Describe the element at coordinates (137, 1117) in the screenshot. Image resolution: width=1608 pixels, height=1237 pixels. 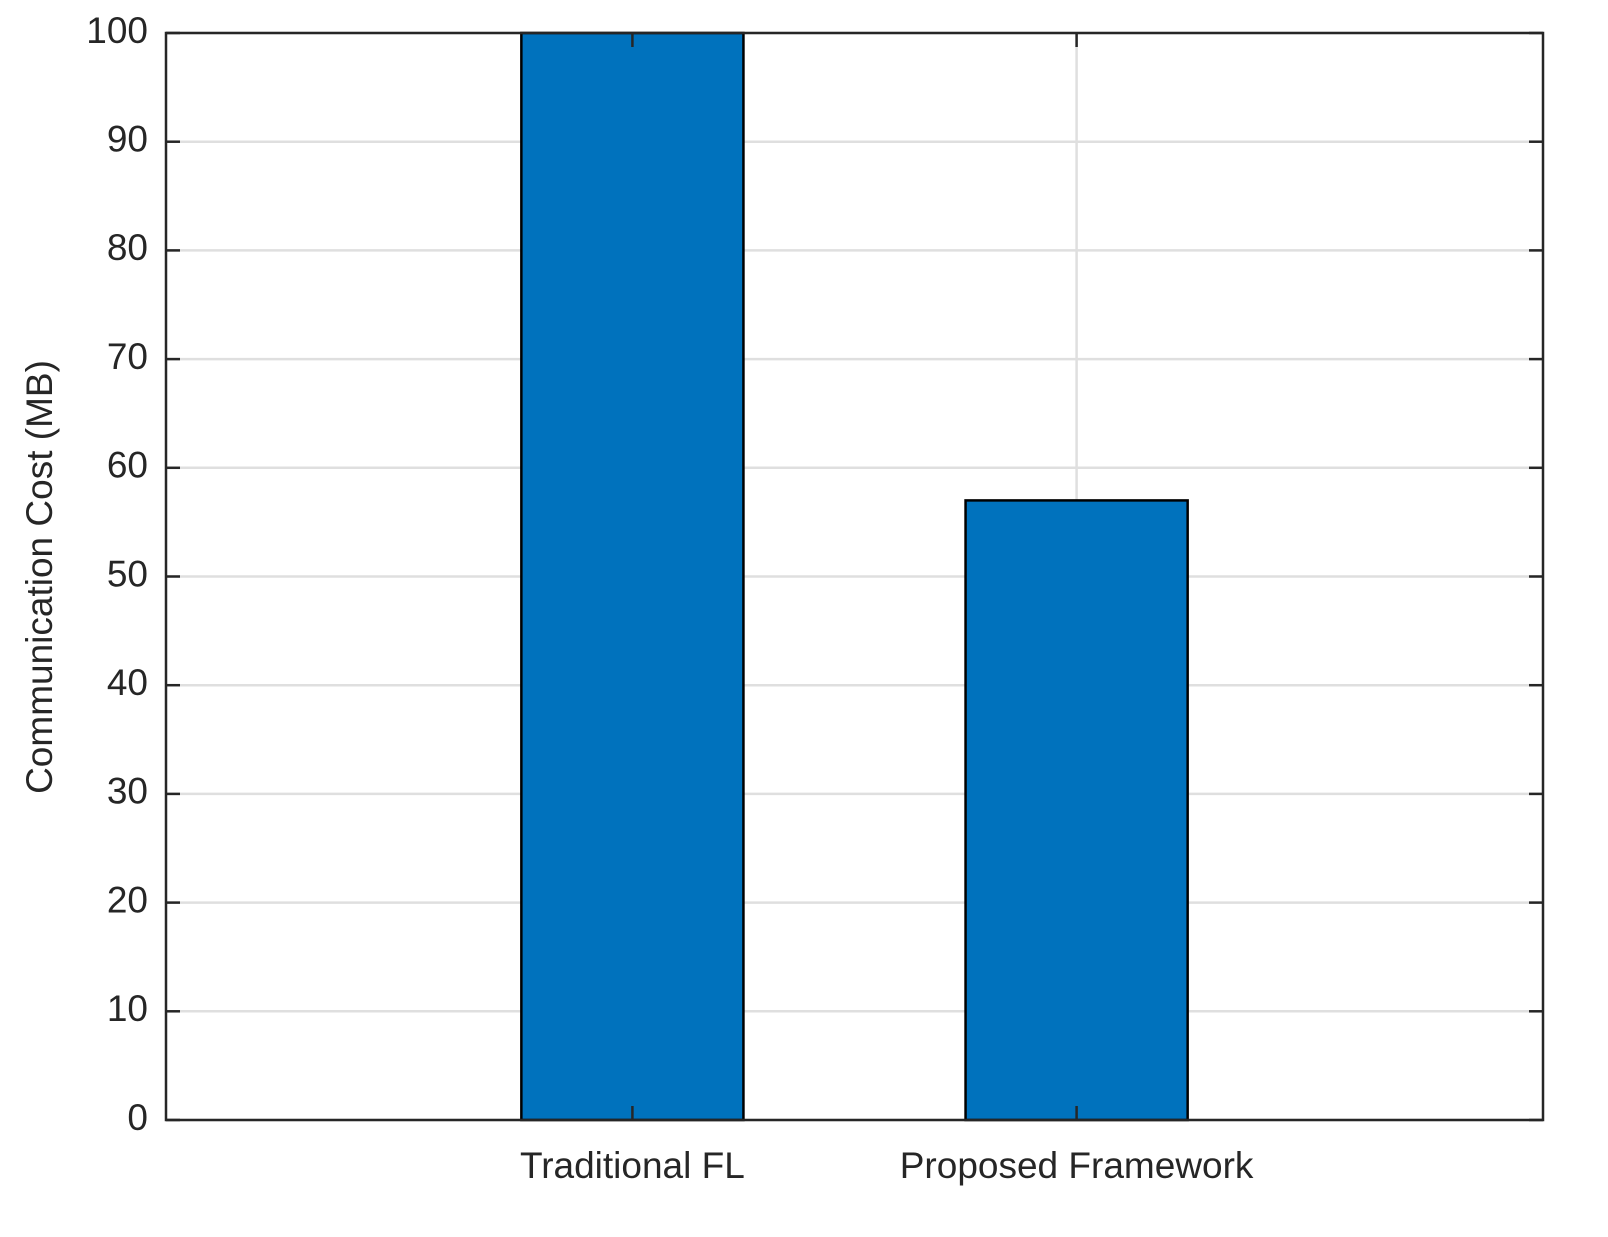
I see `y-tick-label: 0` at that location.